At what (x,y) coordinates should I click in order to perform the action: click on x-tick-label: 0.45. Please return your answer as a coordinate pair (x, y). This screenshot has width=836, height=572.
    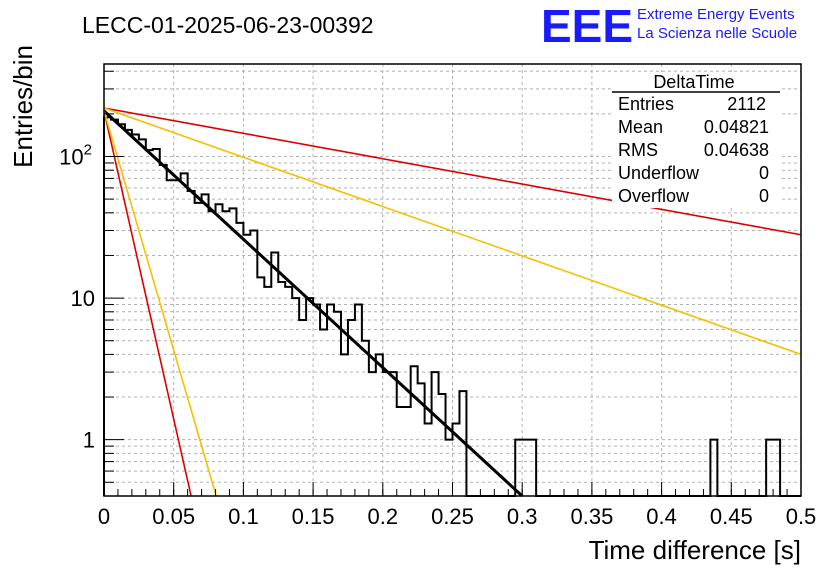
    Looking at the image, I should click on (731, 516).